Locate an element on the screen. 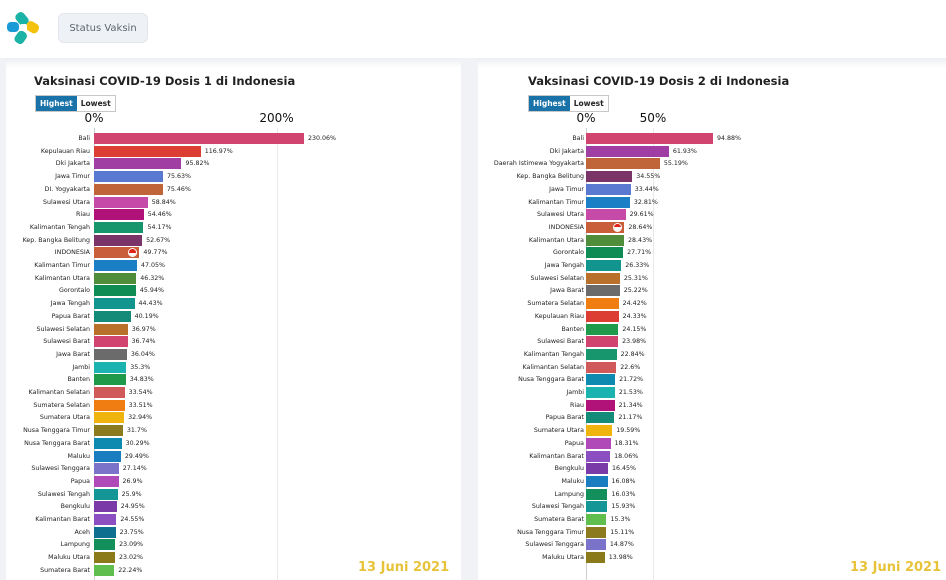 This screenshot has height=580, width=946. chart-row: Kalimantan Timur 32.81% is located at coordinates (712, 202).